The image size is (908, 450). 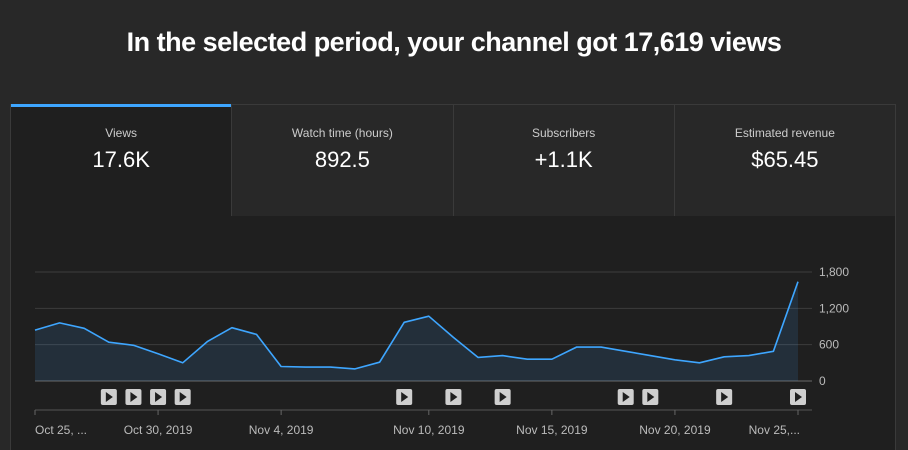 I want to click on x-tick-label: Nov 4, 2019, so click(x=281, y=430).